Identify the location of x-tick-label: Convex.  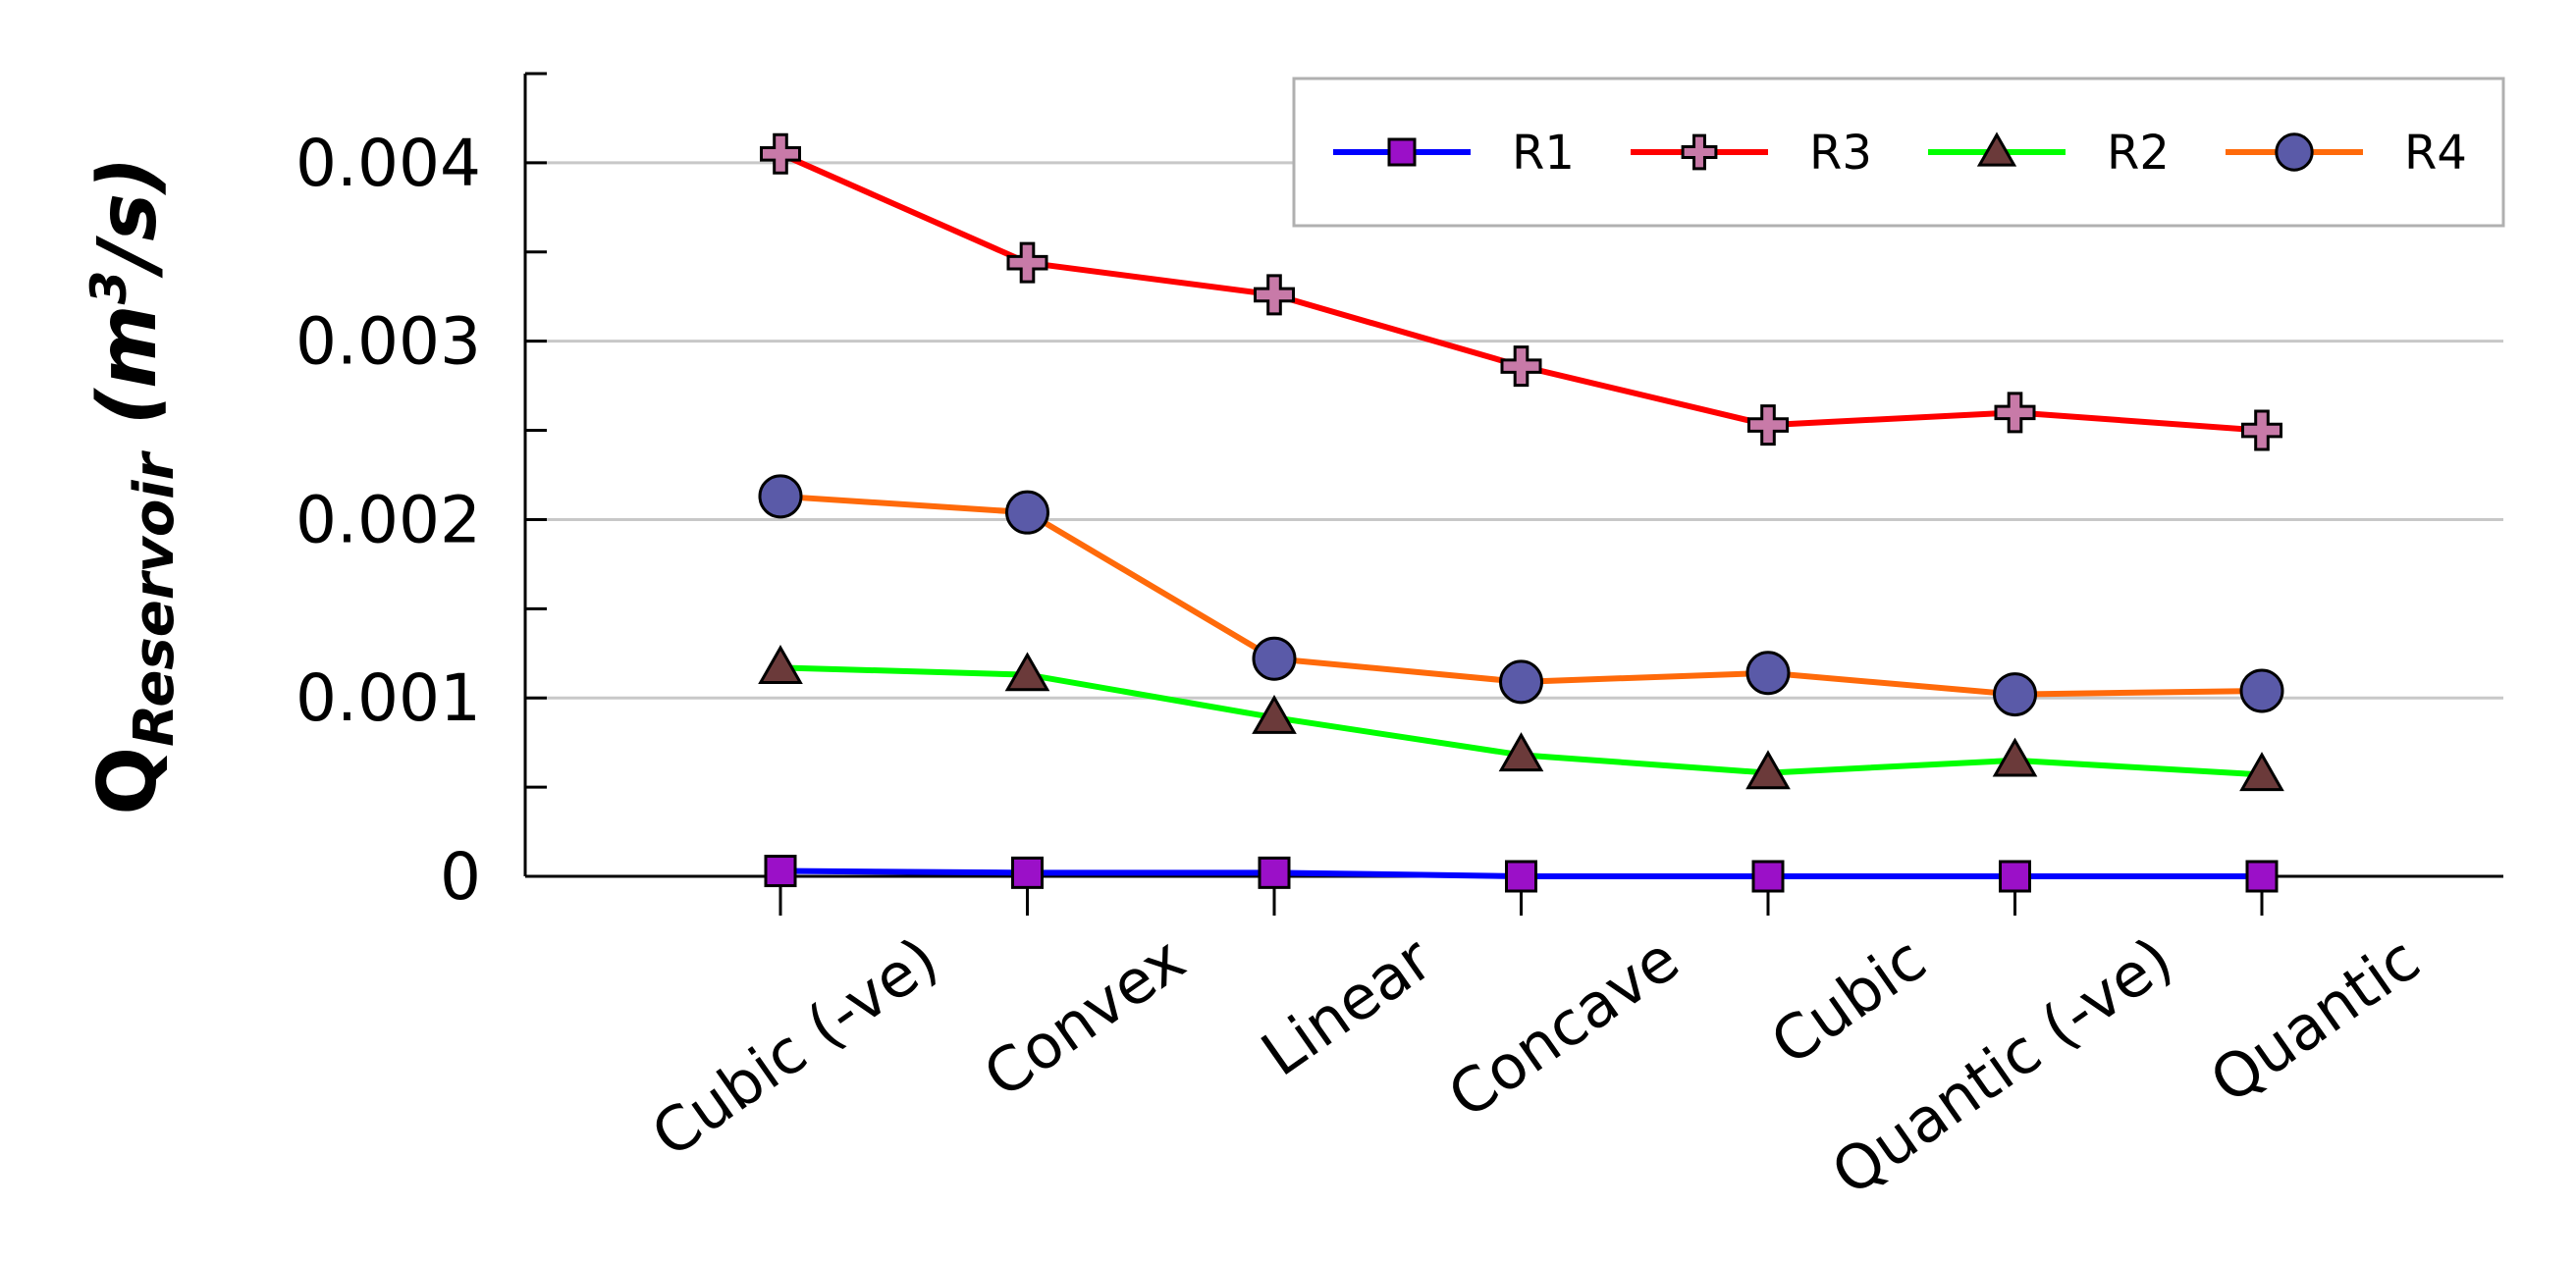
(1084, 1016).